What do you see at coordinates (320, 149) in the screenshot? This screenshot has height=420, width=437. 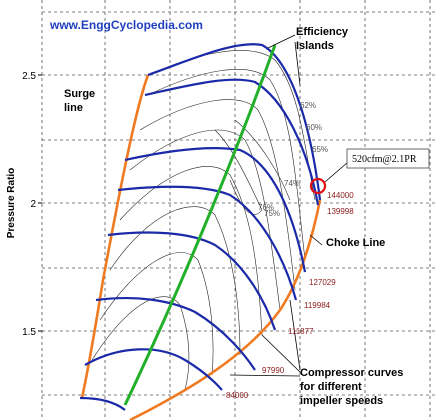 I see `efficiency-label: 65%` at bounding box center [320, 149].